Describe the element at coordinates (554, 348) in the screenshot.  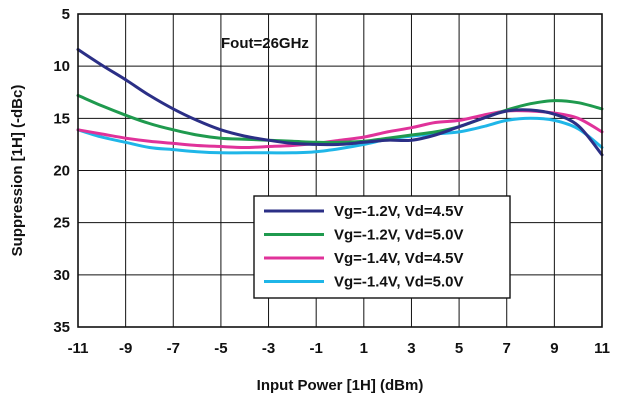
I see `x-tick-label: 9` at that location.